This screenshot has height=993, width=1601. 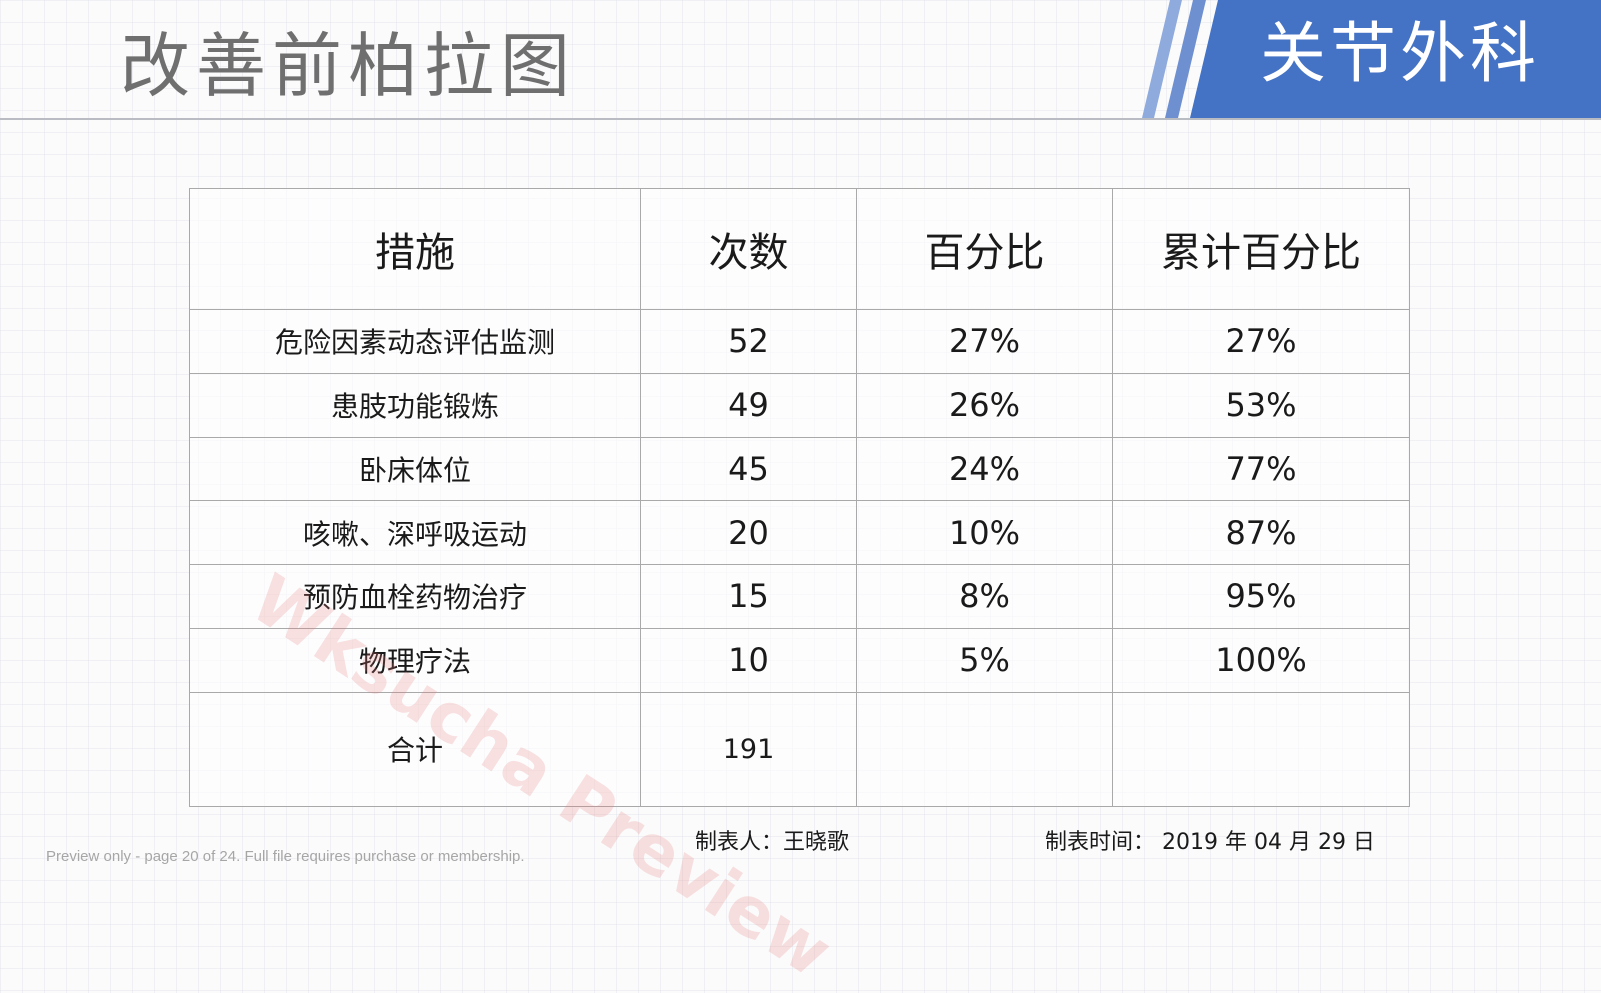 I want to click on cell-measure: 预防血栓药物治疗, so click(x=415, y=596).